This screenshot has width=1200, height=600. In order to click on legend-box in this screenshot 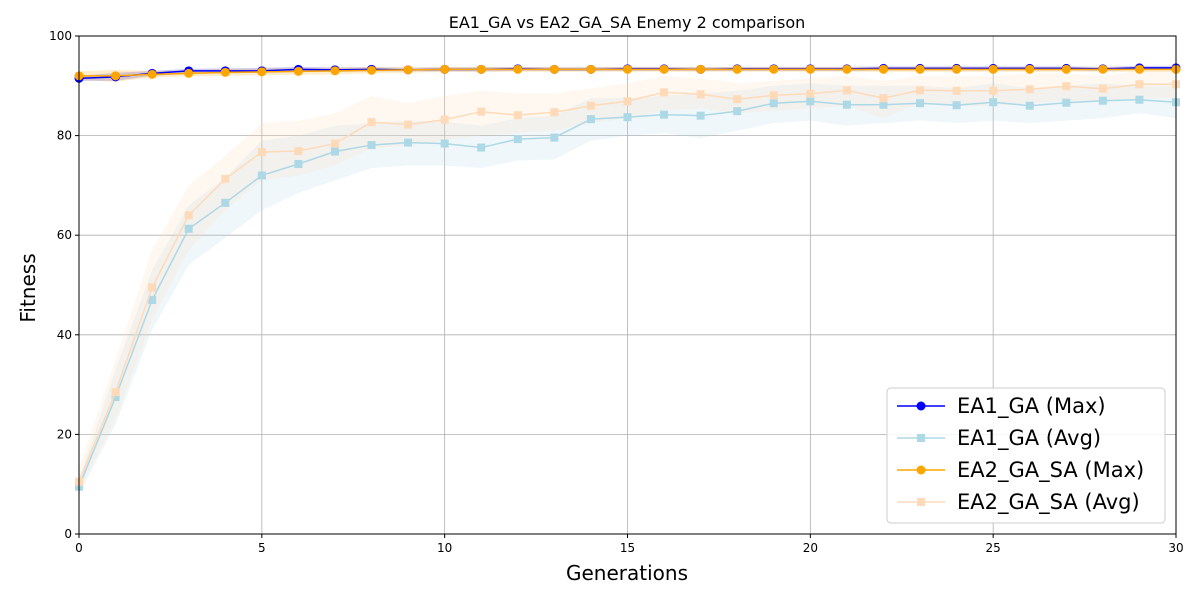, I will do `click(1026, 455)`.